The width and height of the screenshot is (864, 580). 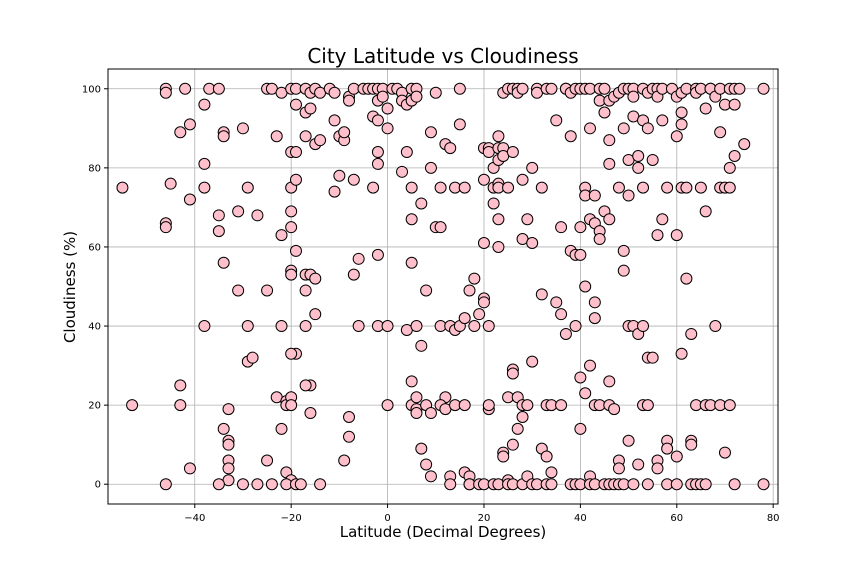 What do you see at coordinates (773, 518) in the screenshot?
I see `x-tick-label: 80` at bounding box center [773, 518].